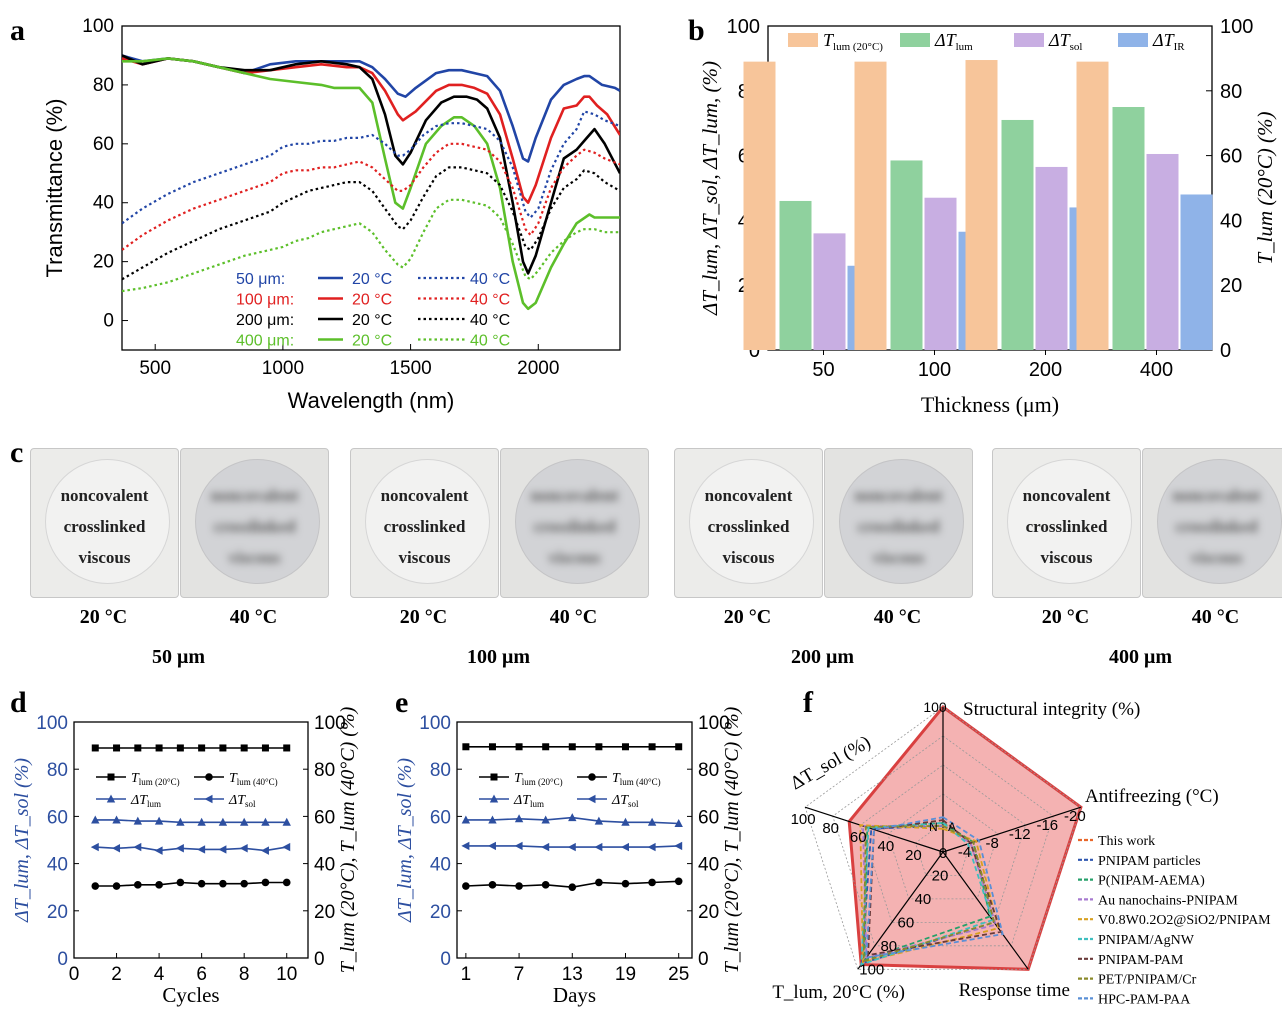  What do you see at coordinates (759, 205) in the screenshot?
I see `bar-t-lum-20-c-` at bounding box center [759, 205].